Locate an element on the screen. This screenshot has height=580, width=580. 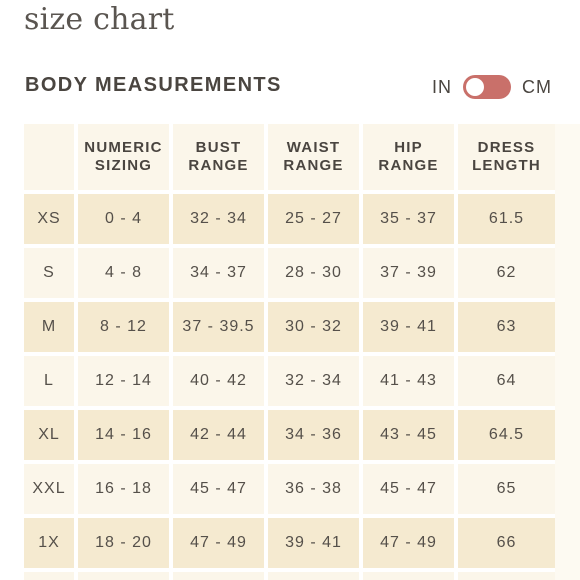
dress-length-cell: 66 is located at coordinates (506, 545).